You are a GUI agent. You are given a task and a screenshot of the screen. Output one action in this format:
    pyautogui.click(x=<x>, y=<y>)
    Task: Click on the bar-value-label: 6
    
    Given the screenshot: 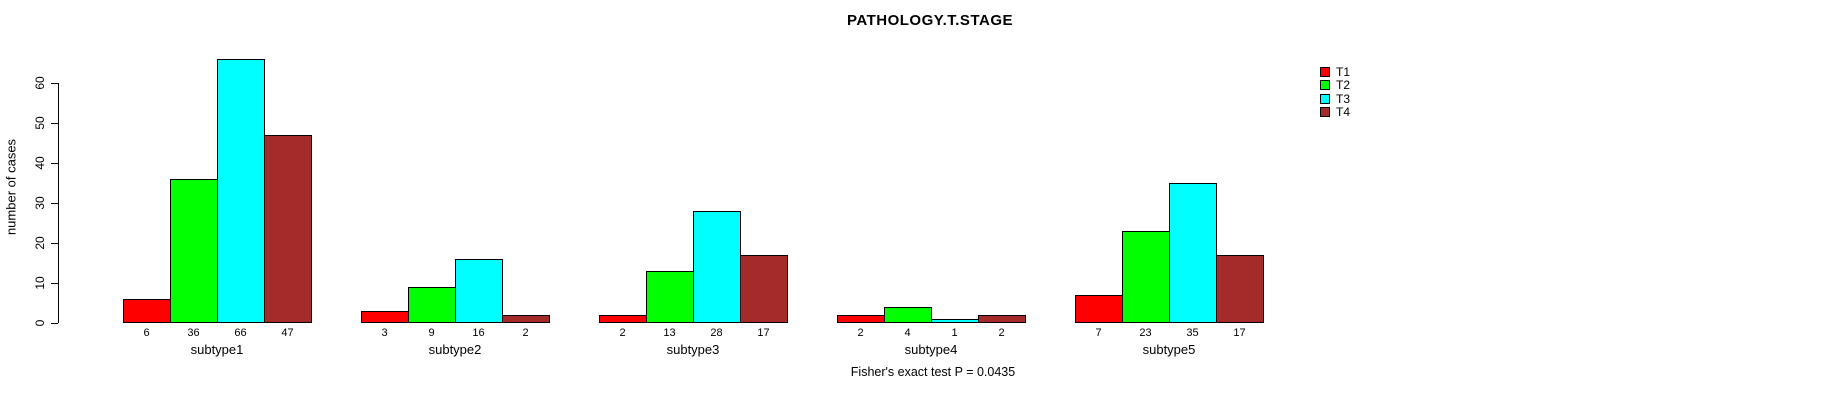 What is the action you would take?
    pyautogui.click(x=146, y=333)
    